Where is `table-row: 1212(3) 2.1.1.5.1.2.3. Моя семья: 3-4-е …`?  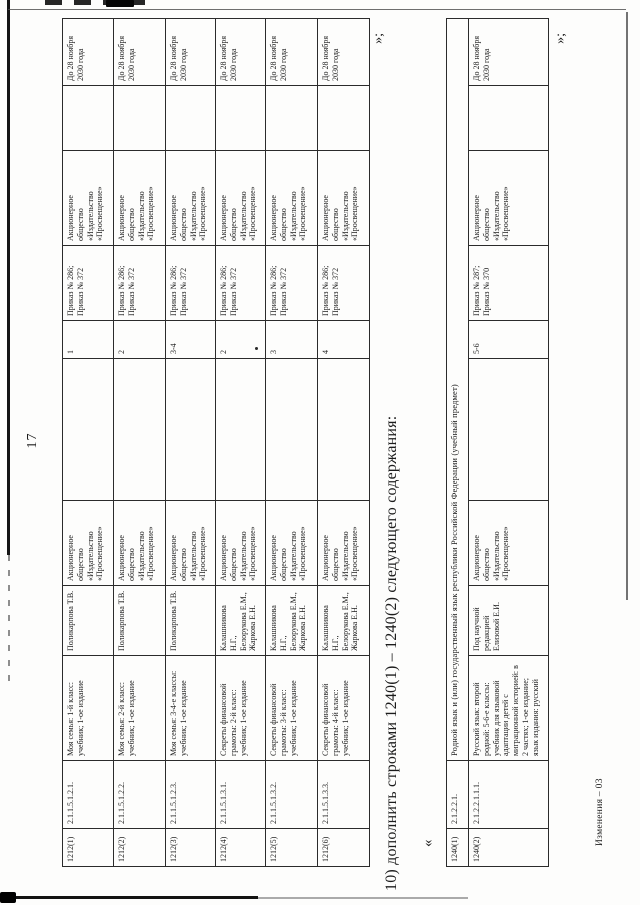 table-row: 1212(3) 2.1.1.5.1.2.3. Моя семья: 3-4-е … is located at coordinates (190, 442).